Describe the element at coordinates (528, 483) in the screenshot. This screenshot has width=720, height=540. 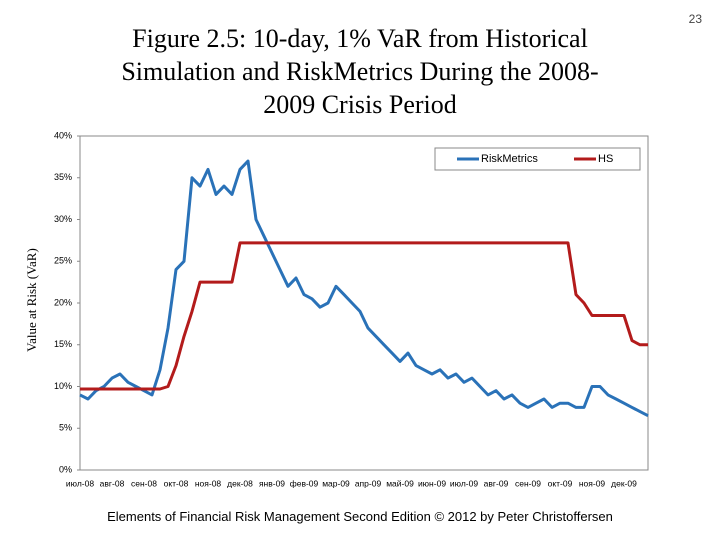
I see `x-tick-label: сен-09` at that location.